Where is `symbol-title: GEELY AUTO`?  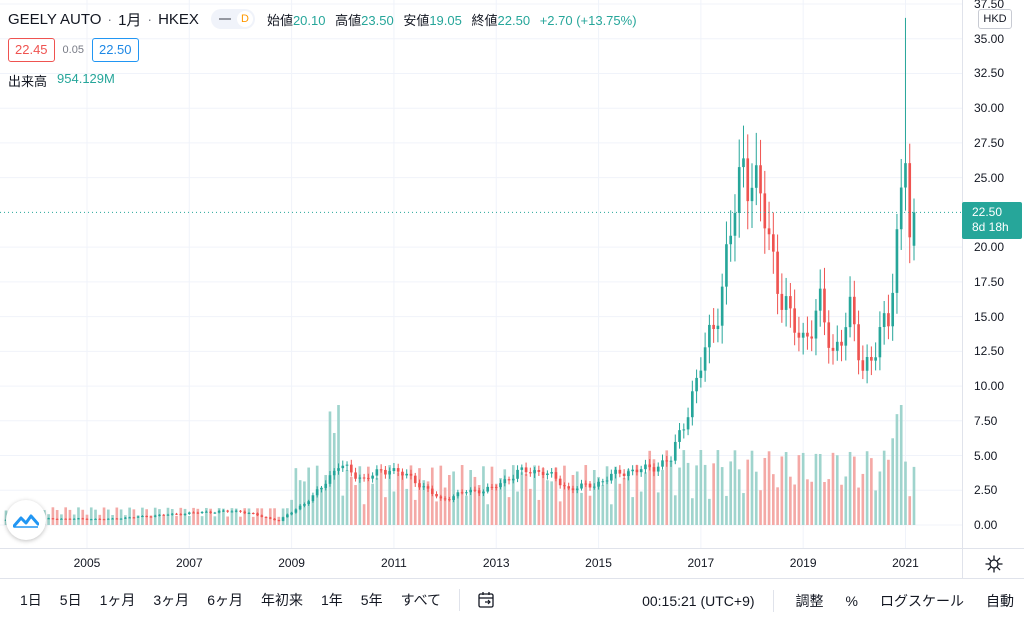 symbol-title: GEELY AUTO is located at coordinates (55, 19).